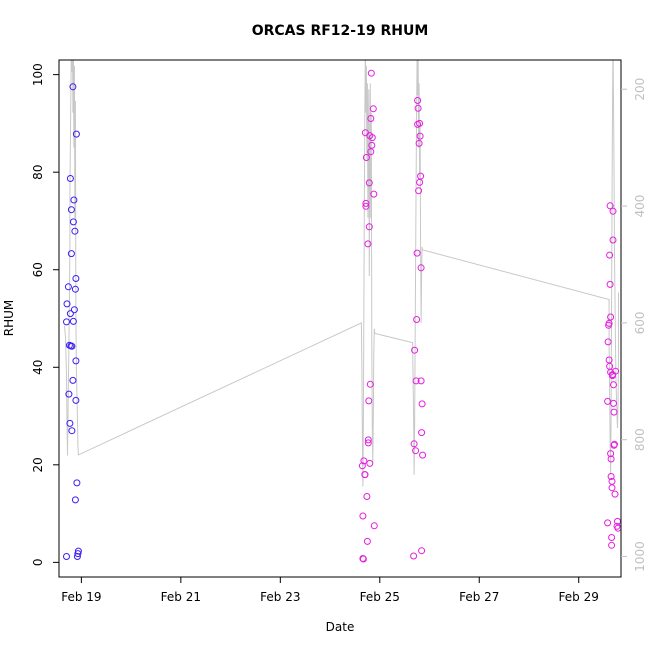 Image resolution: width=650 pixels, height=650 pixels. What do you see at coordinates (181, 597) in the screenshot?
I see `x-tick-label: Feb 21` at bounding box center [181, 597].